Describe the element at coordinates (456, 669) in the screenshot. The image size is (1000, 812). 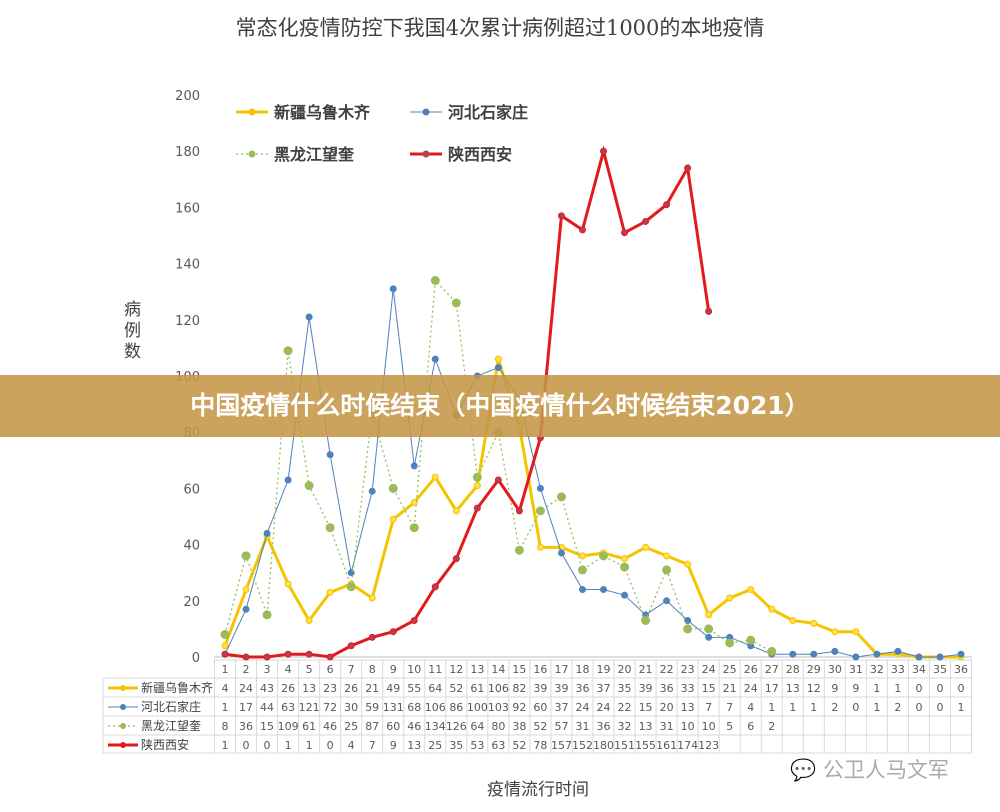
I see `x-tick-label: 12` at that location.